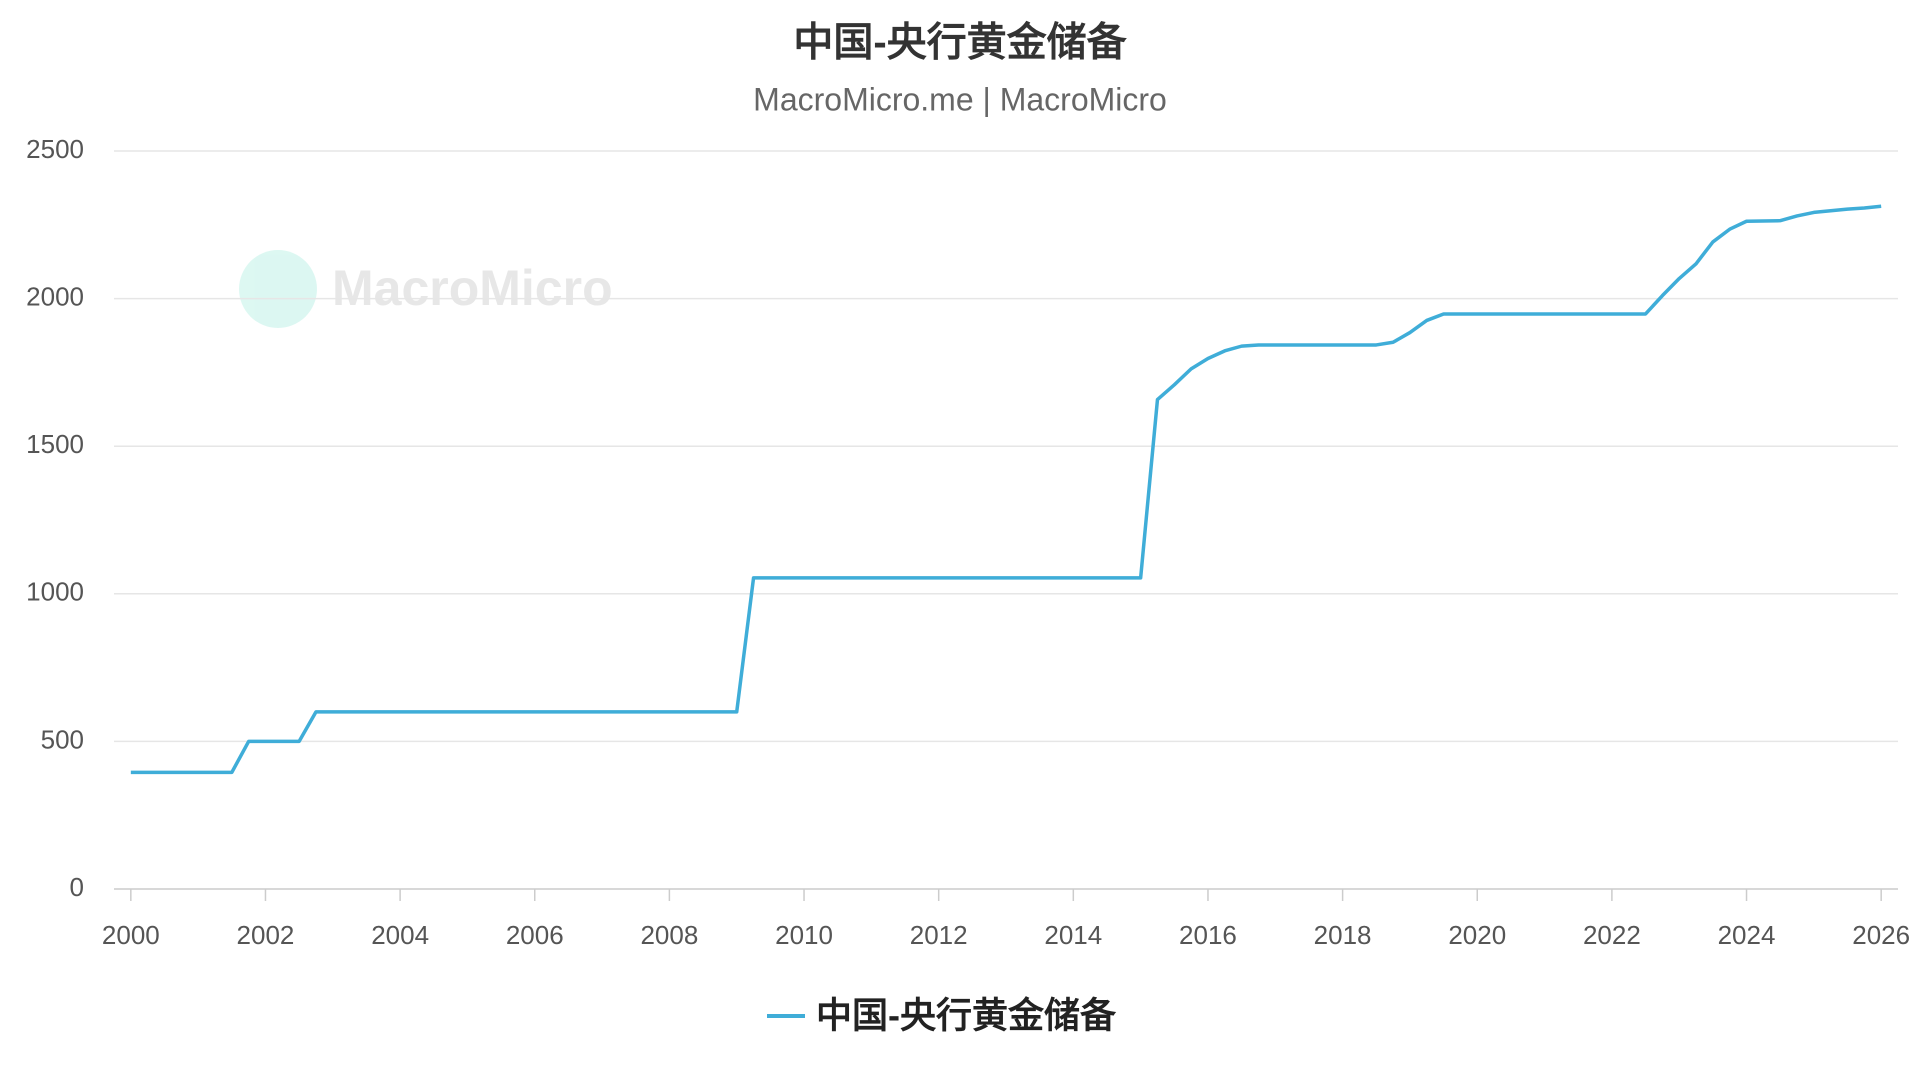 This screenshot has height=1085, width=1920. I want to click on watermark-group: MacroMicro, so click(426, 289).